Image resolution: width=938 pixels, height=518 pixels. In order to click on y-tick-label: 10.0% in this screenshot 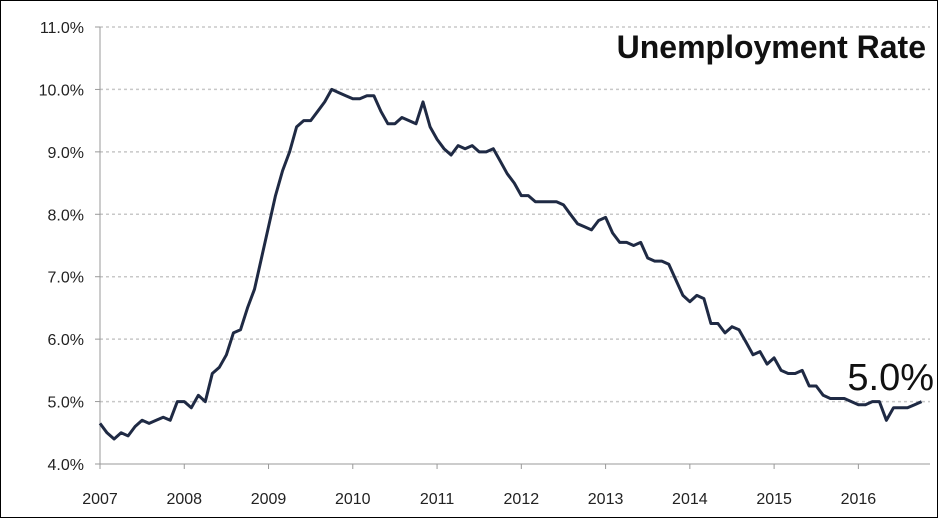, I will do `click(61, 90)`.